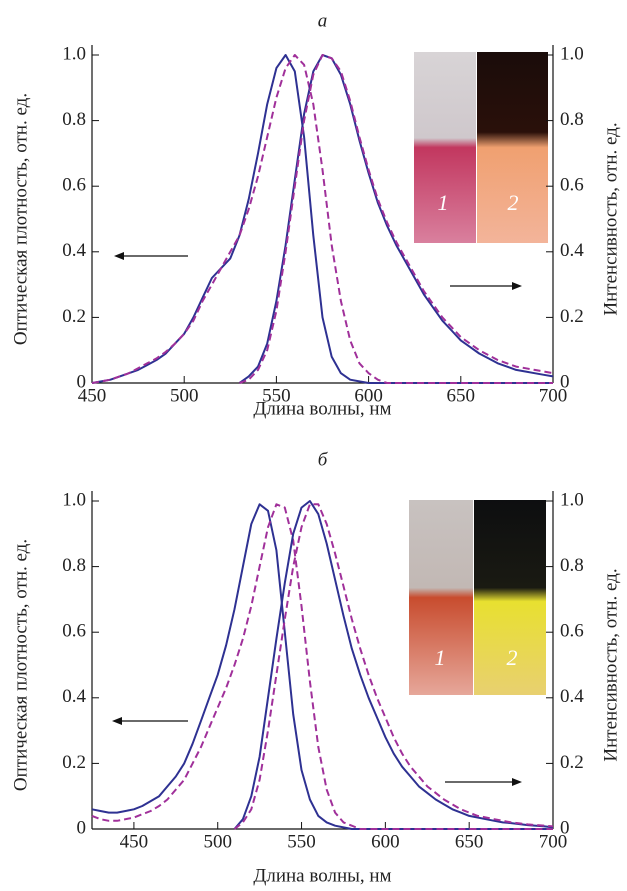 The height and width of the screenshot is (891, 627). Describe the element at coordinates (323, 459) in the screenshot. I see `panel-title: б` at that location.